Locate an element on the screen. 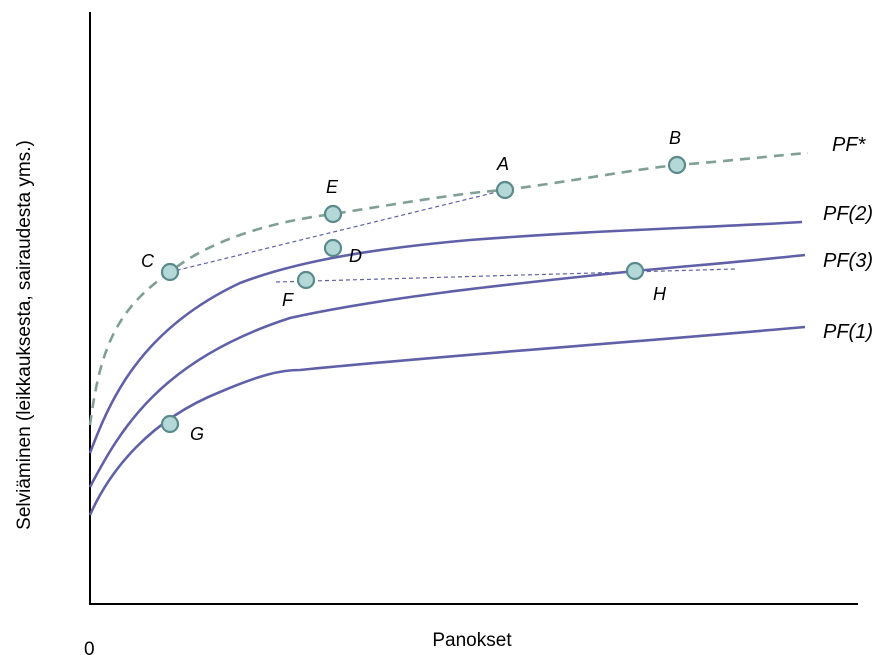 Image resolution: width=885 pixels, height=655 pixels. x-axis-title: Panokset is located at coordinates (472, 640).